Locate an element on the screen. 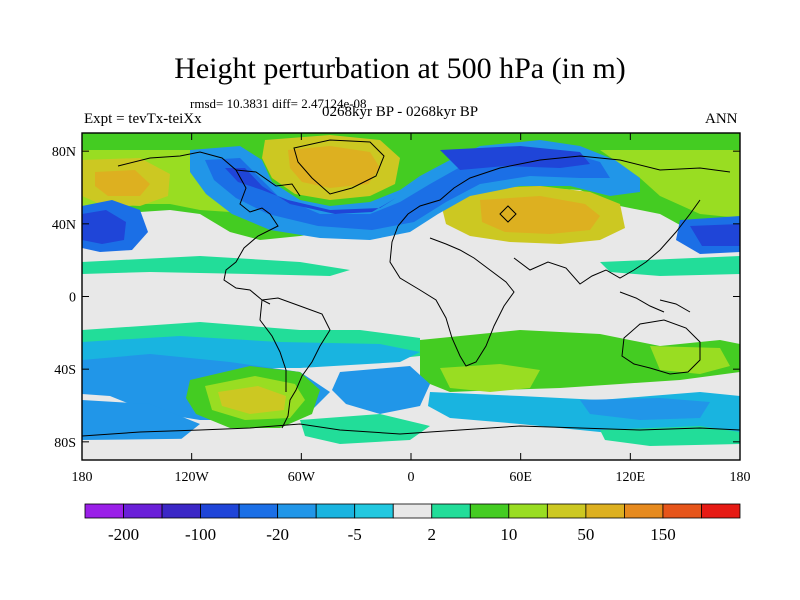 This screenshot has width=800, height=600. colorbar-label: 2 is located at coordinates (432, 534).